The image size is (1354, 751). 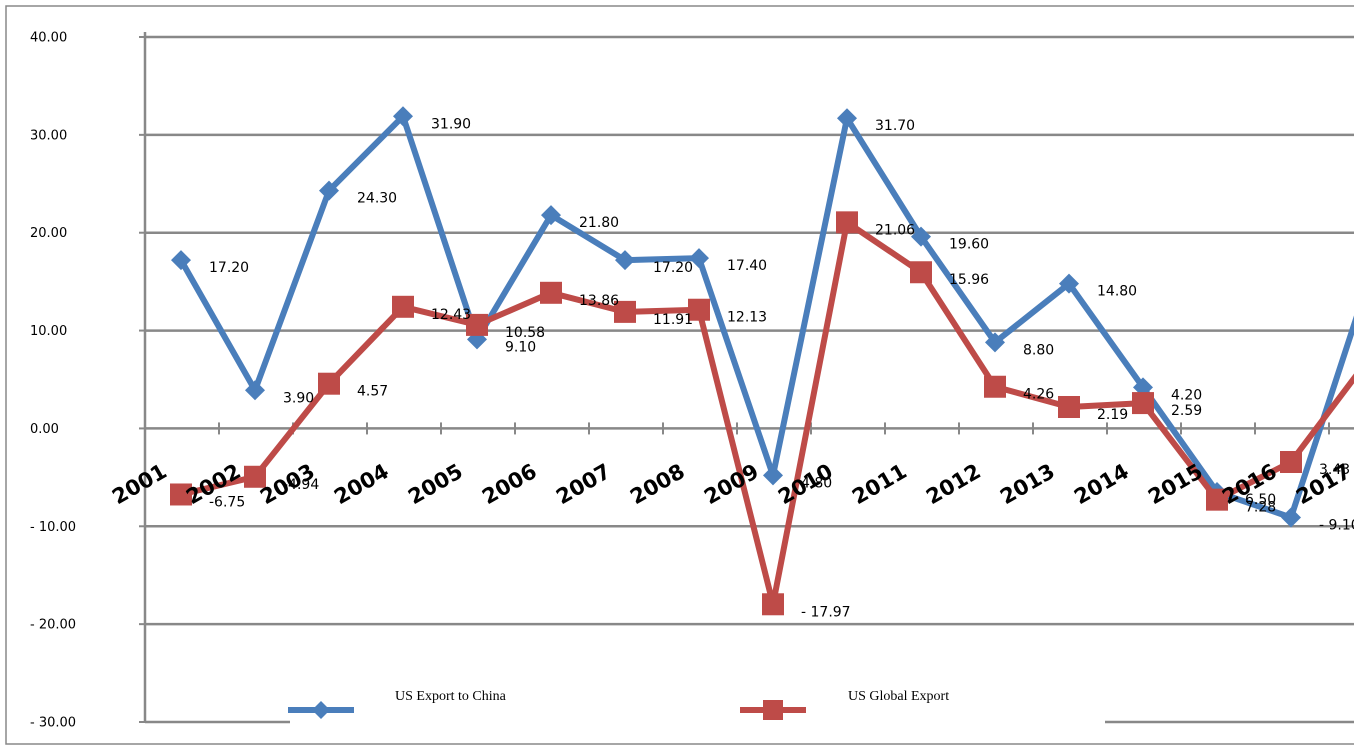 What do you see at coordinates (451, 696) in the screenshot?
I see `legend-label: US Export to China` at bounding box center [451, 696].